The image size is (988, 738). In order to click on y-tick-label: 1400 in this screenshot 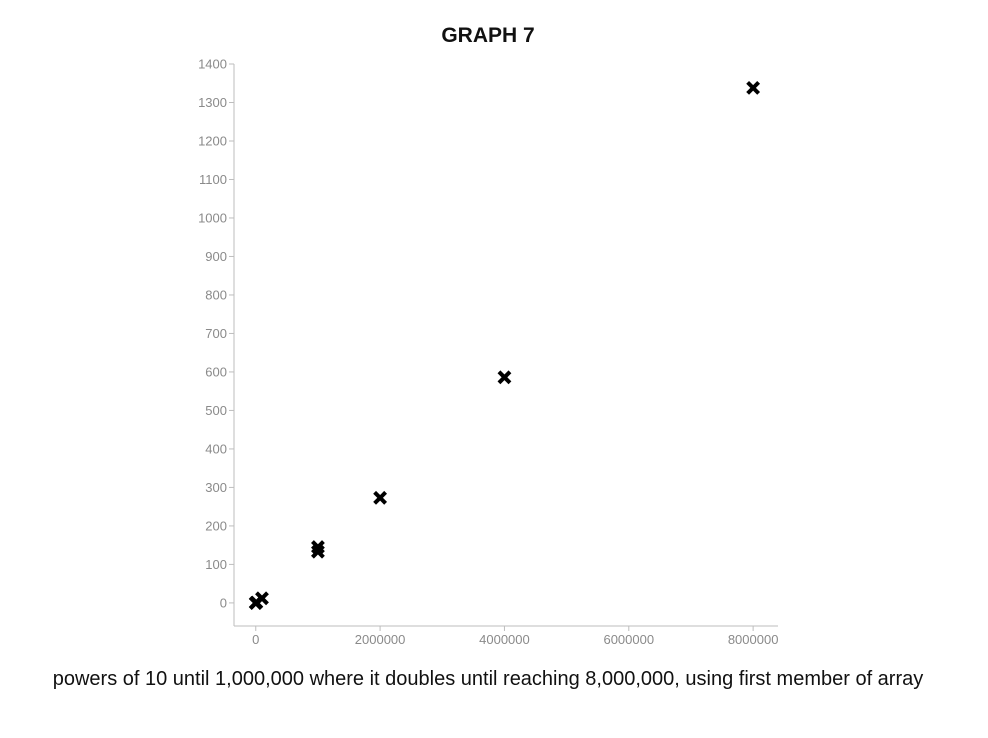, I will do `click(212, 64)`.